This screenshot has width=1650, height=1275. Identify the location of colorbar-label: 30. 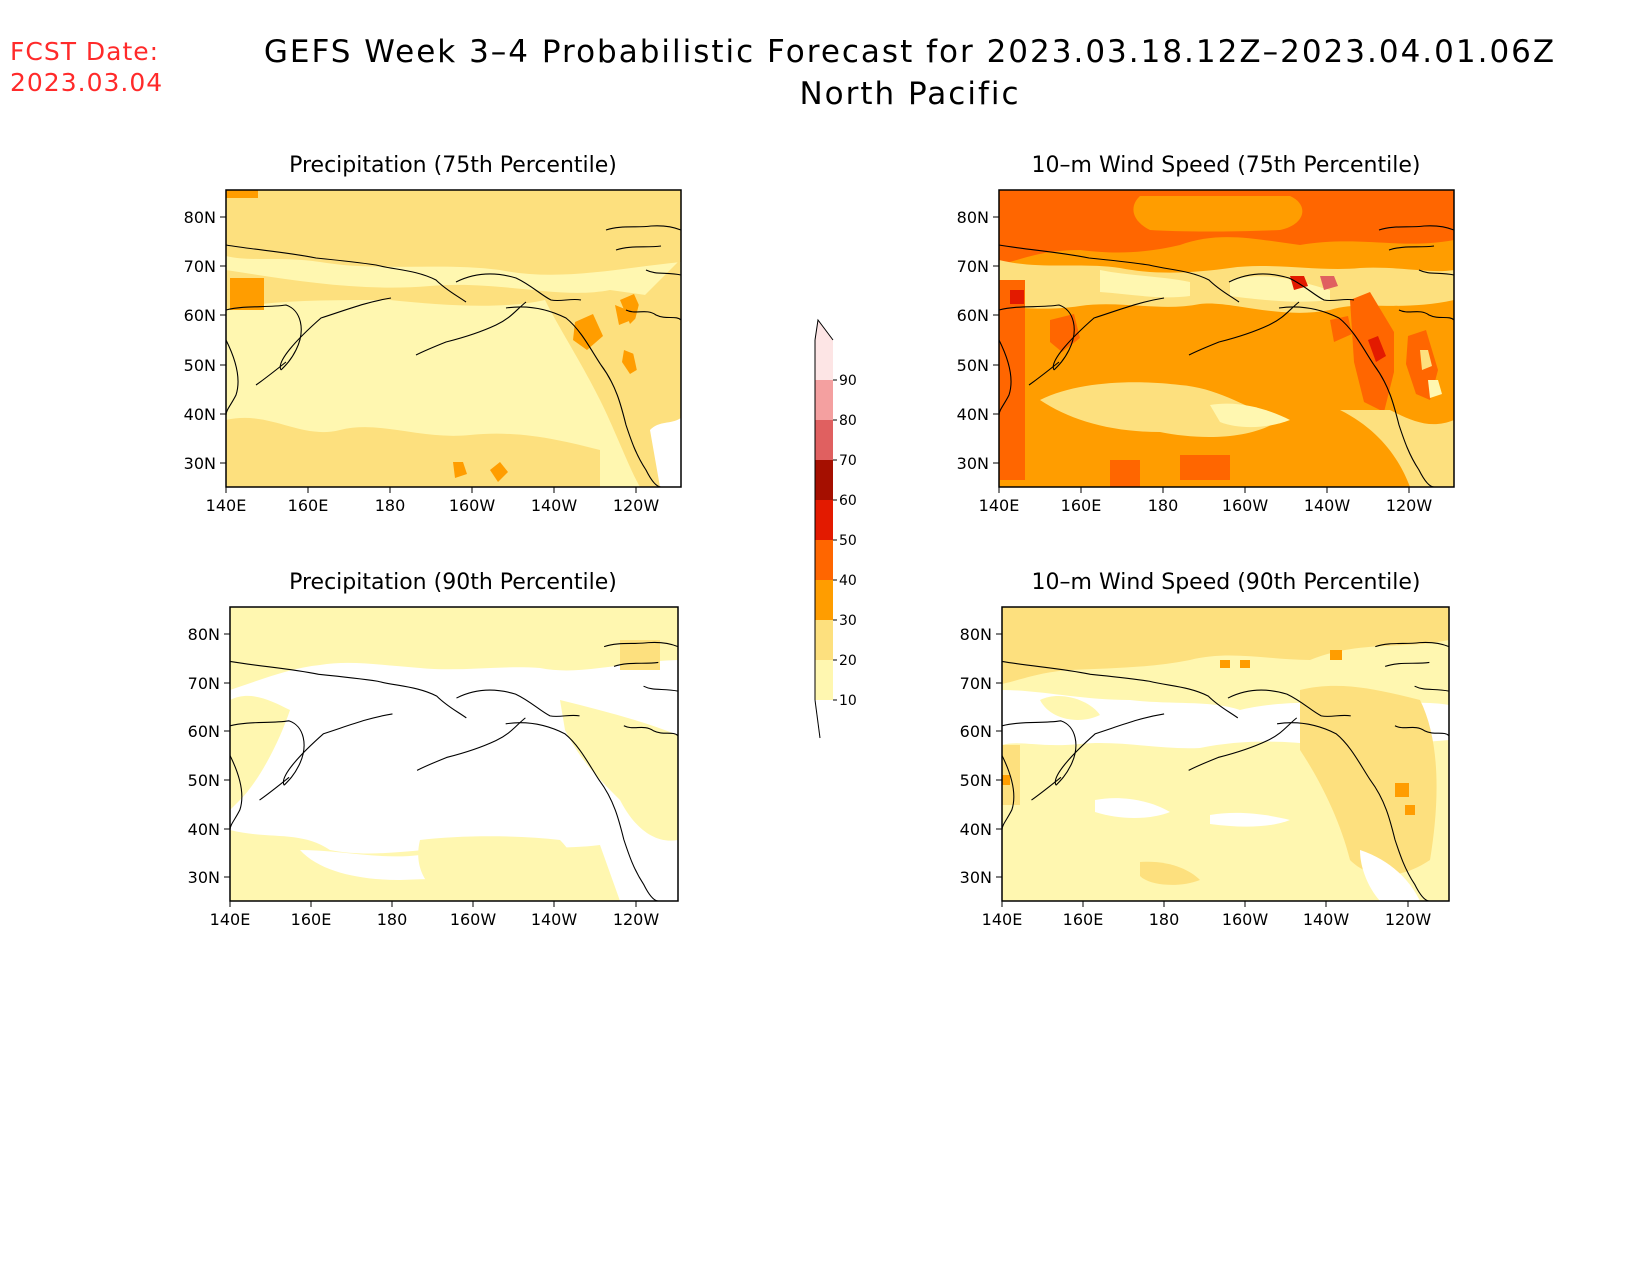
(848, 621).